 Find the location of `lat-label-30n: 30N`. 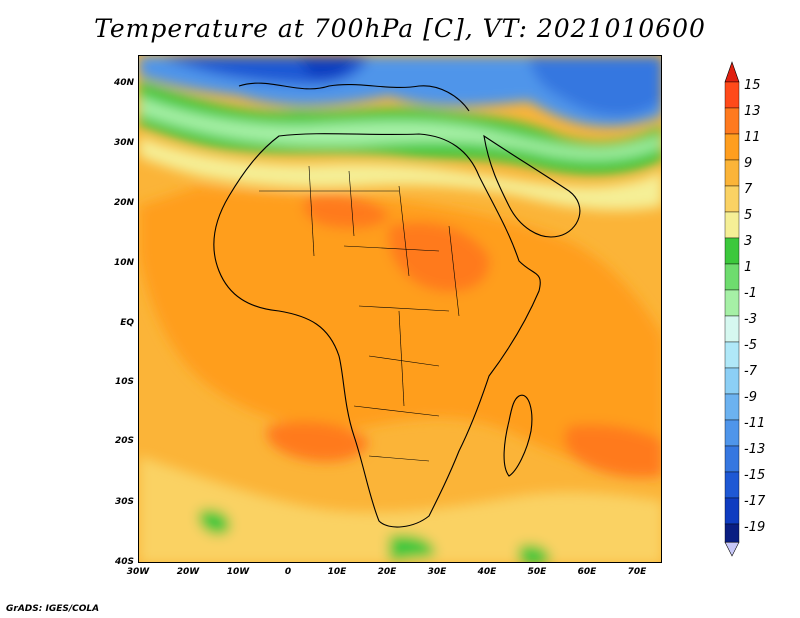

lat-label-30n: 30N is located at coordinates (123, 143).